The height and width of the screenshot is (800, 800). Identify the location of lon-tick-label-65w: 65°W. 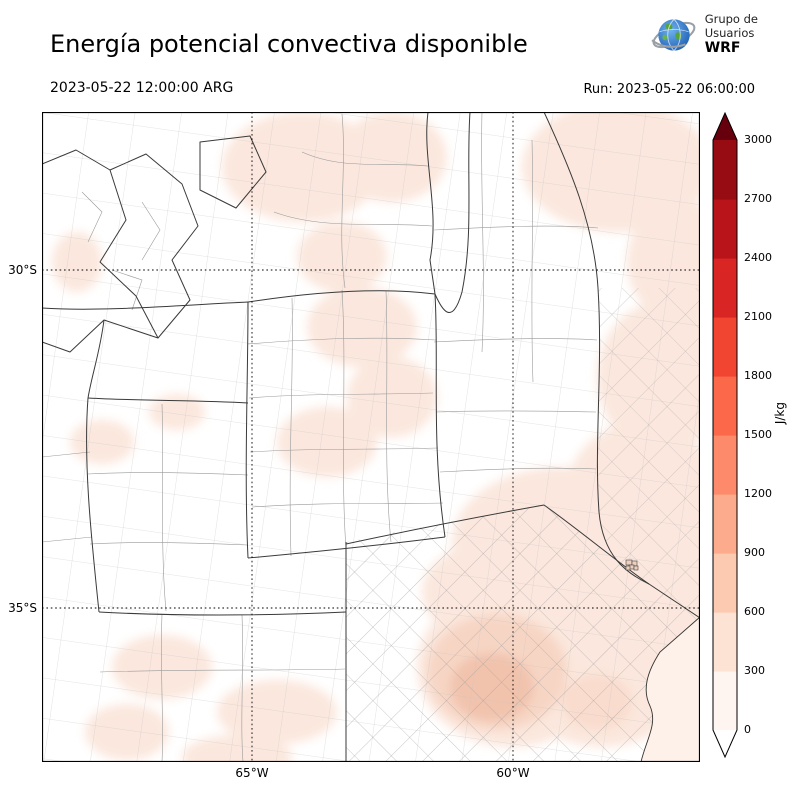
(252, 773).